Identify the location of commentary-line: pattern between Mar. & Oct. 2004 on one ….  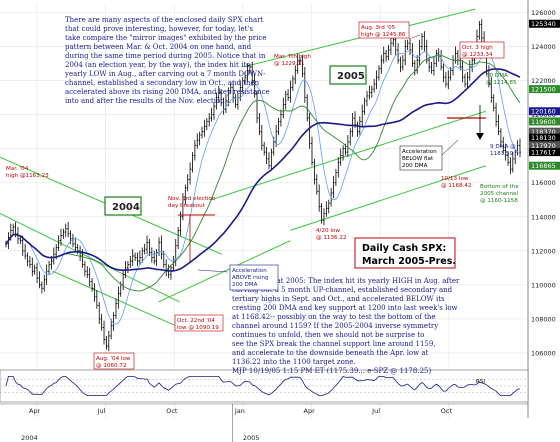
(158, 47).